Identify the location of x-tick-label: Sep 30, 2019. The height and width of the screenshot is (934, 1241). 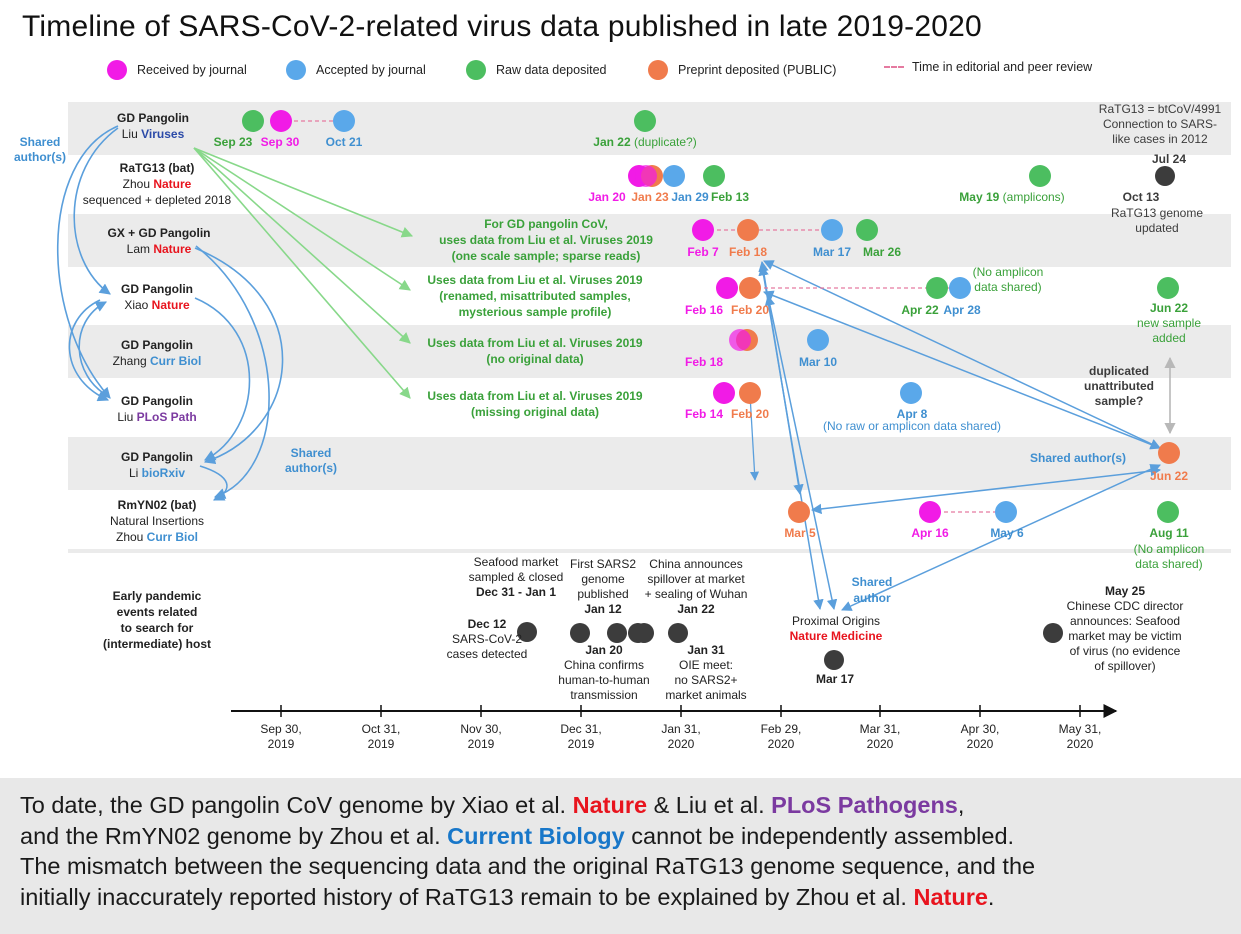
(280, 736).